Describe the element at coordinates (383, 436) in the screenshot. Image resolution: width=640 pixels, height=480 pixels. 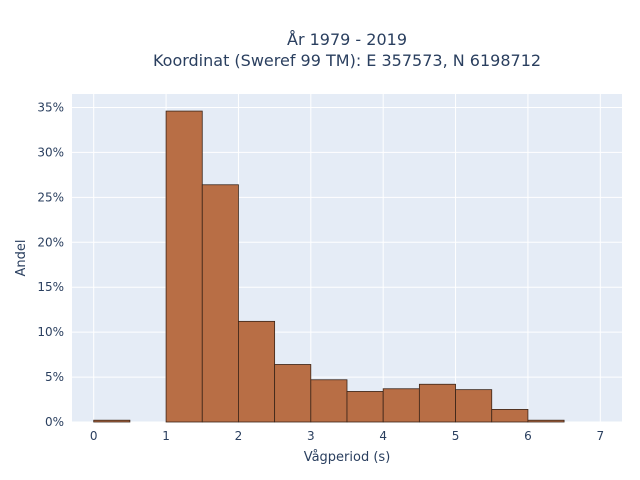
I see `x-tick-label: 4` at that location.